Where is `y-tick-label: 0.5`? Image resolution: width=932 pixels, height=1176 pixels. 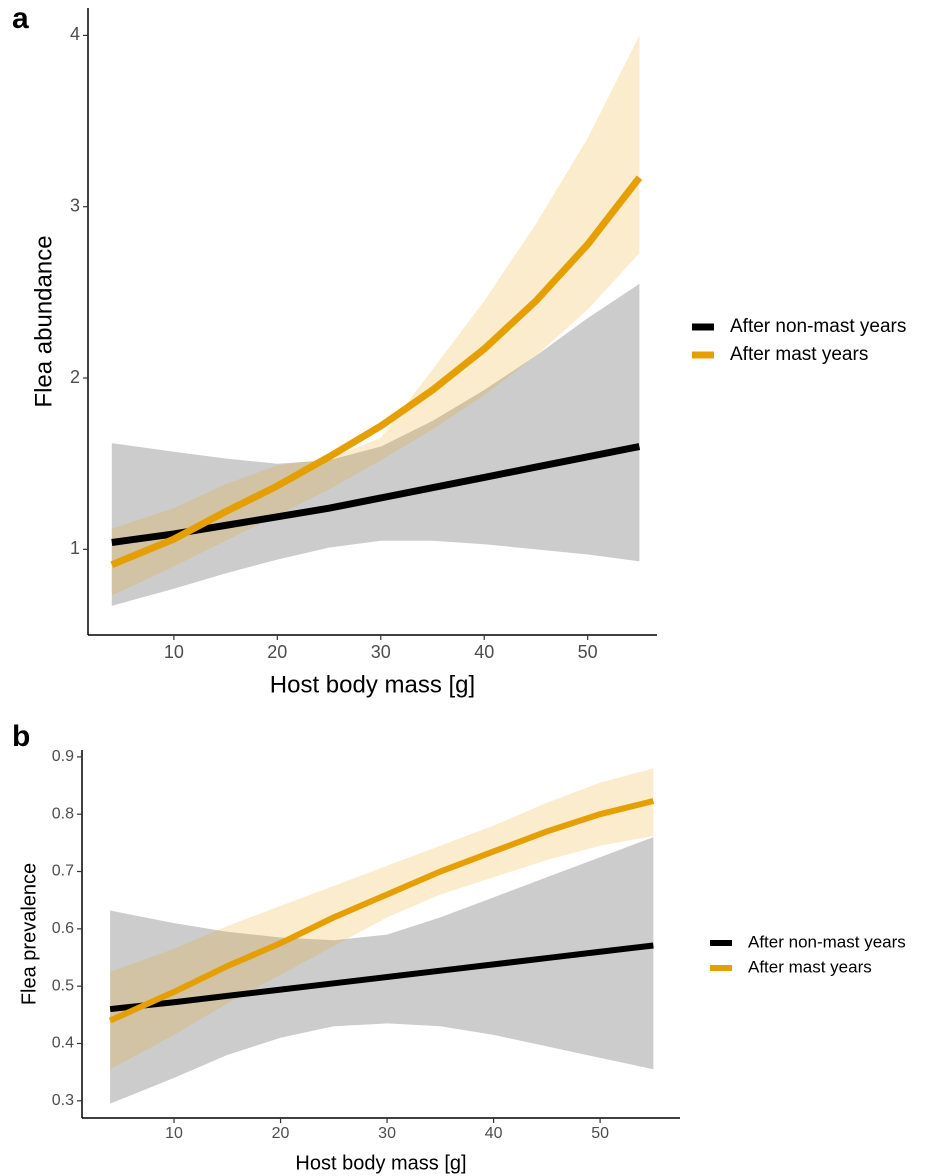 y-tick-label: 0.5 is located at coordinates (63, 985).